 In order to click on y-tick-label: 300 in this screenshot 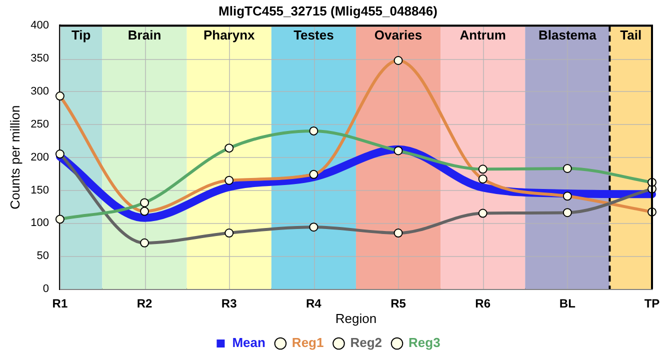, I will do `click(39, 91)`.